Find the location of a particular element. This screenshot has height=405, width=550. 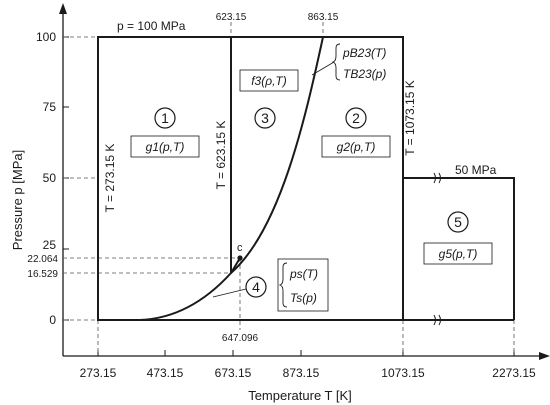

region-3-function: f3(ρ,T) is located at coordinates (269, 81).